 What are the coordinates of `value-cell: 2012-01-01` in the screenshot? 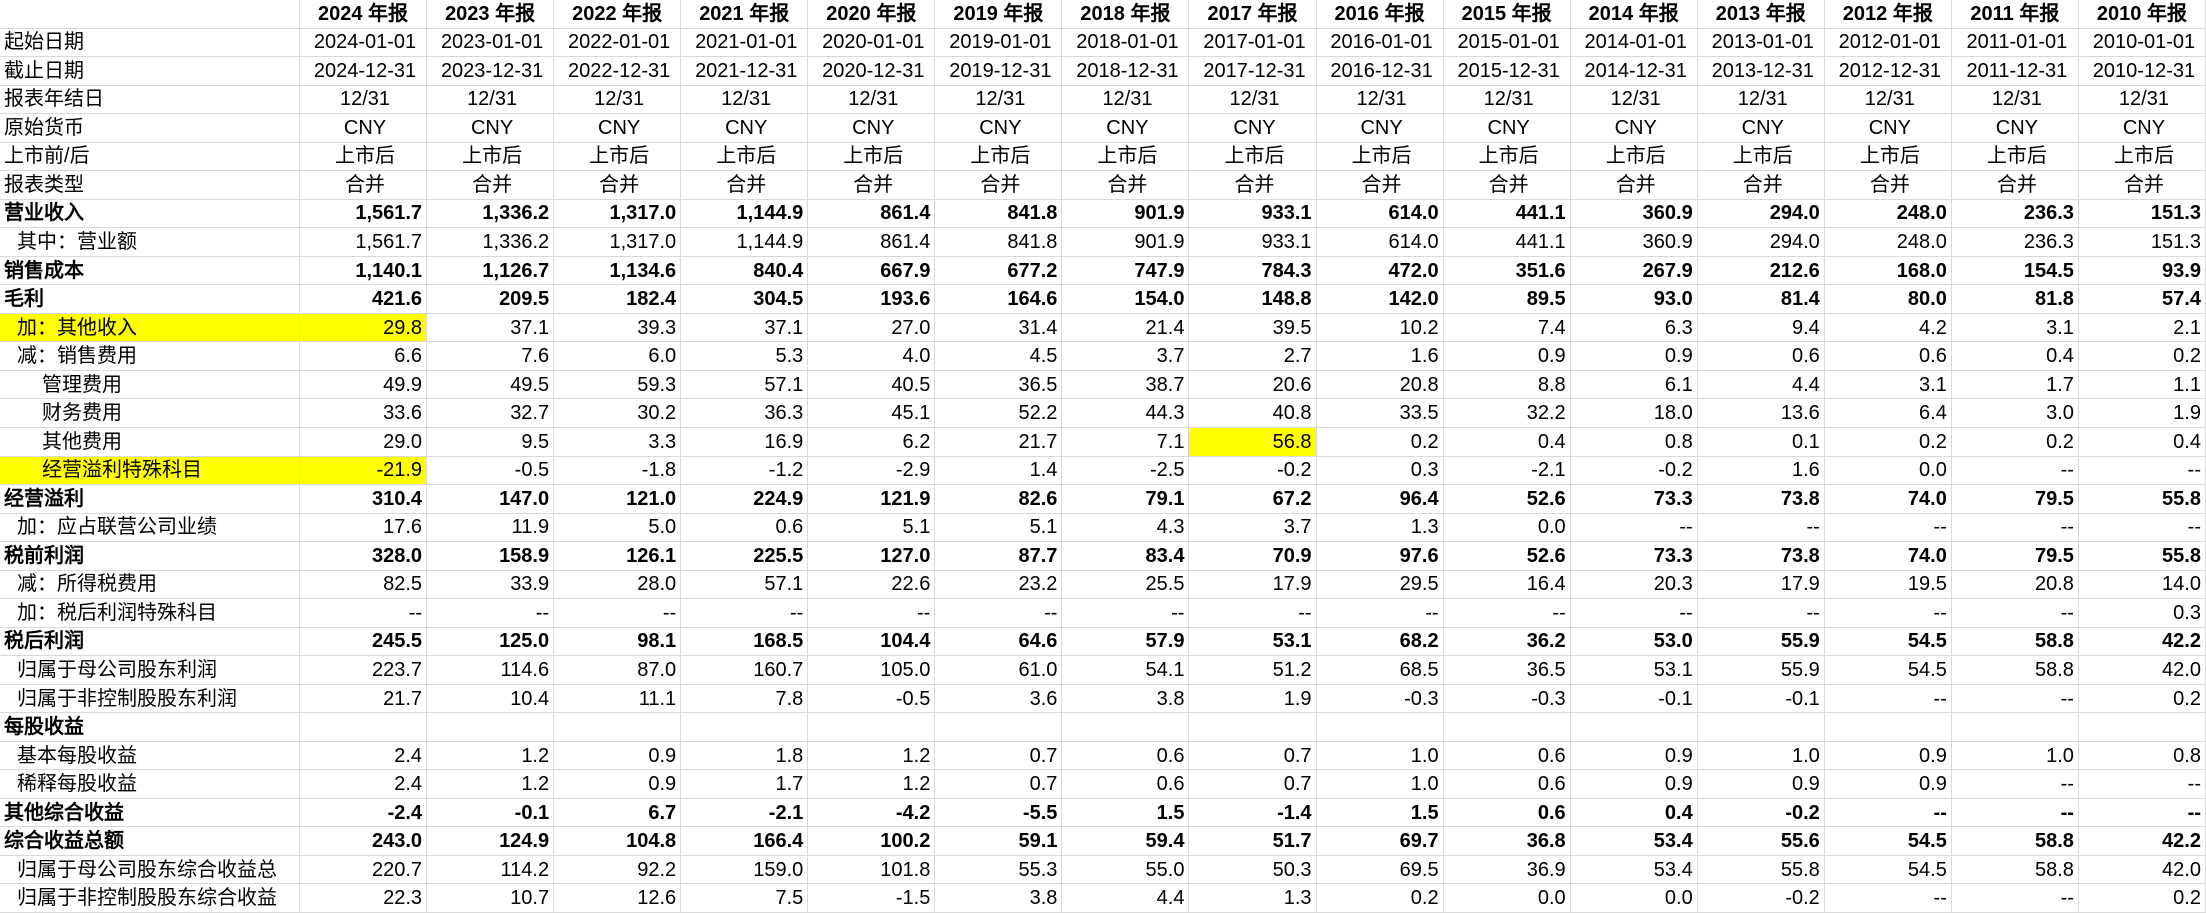 It's located at (1888, 43).